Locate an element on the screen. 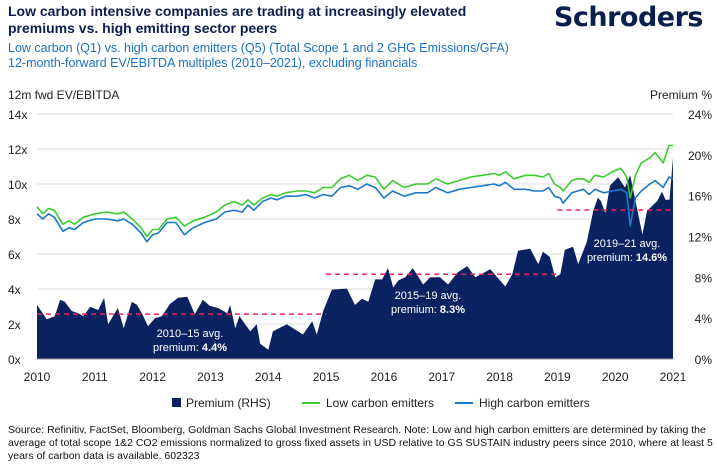 The image size is (717, 464). legend-swatch-premium is located at coordinates (176, 402).